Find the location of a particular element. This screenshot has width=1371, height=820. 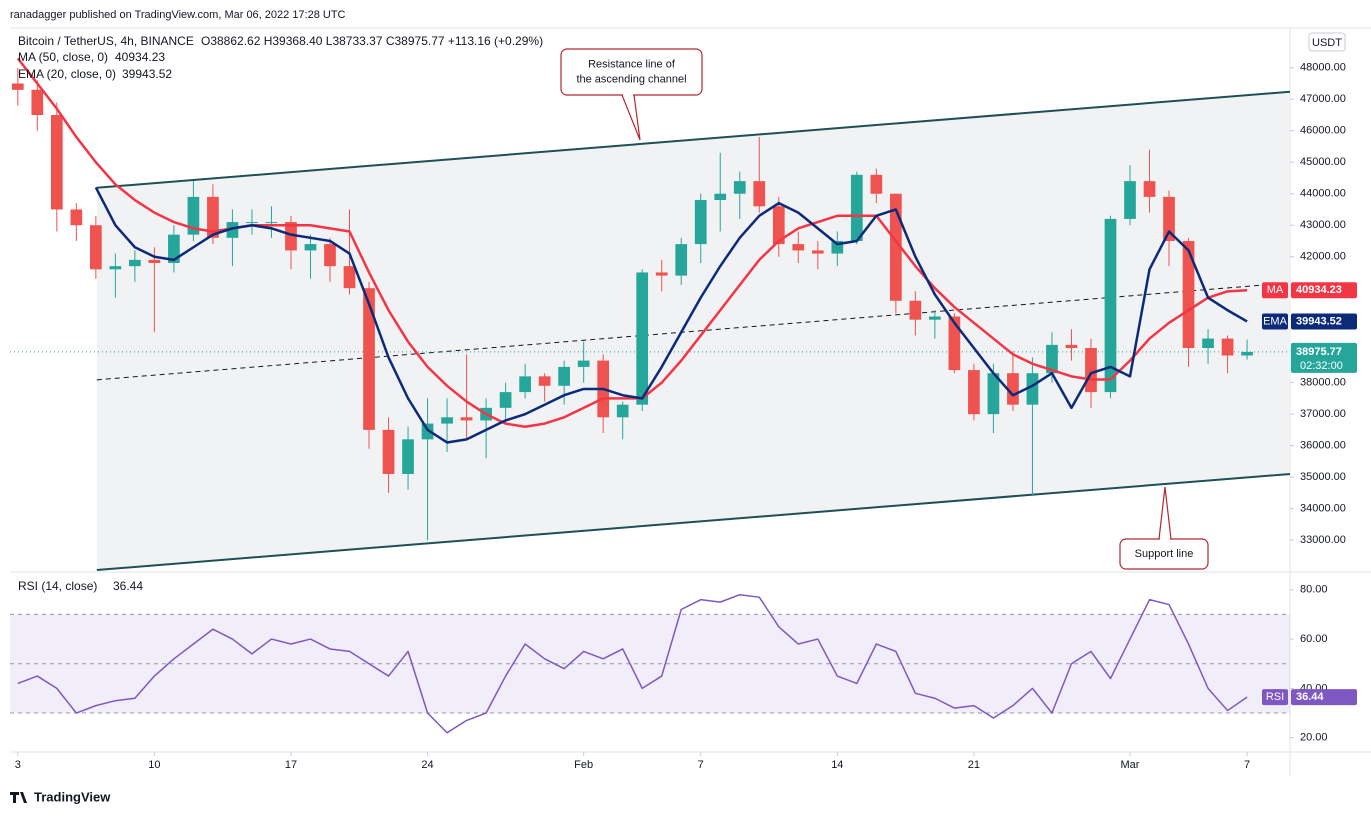

ema-legend: EMA (20, close, 0) is located at coordinates (67, 74).